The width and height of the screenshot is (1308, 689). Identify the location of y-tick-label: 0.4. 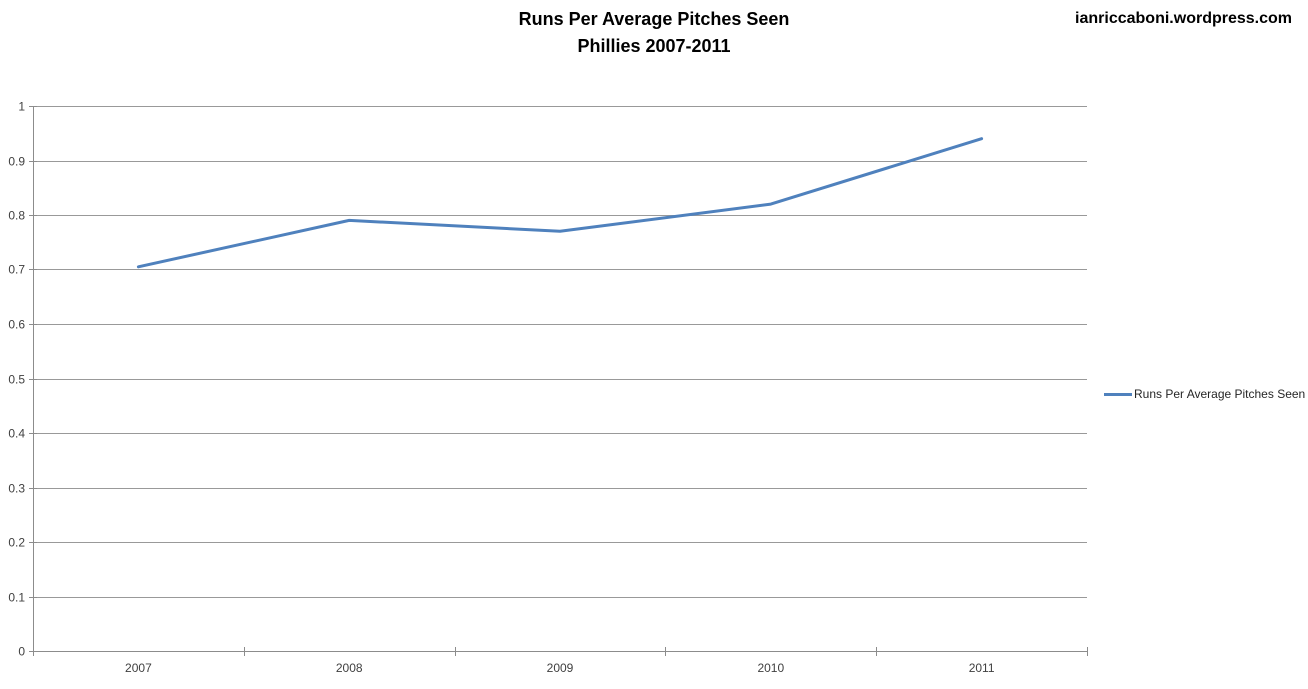
(16, 434).